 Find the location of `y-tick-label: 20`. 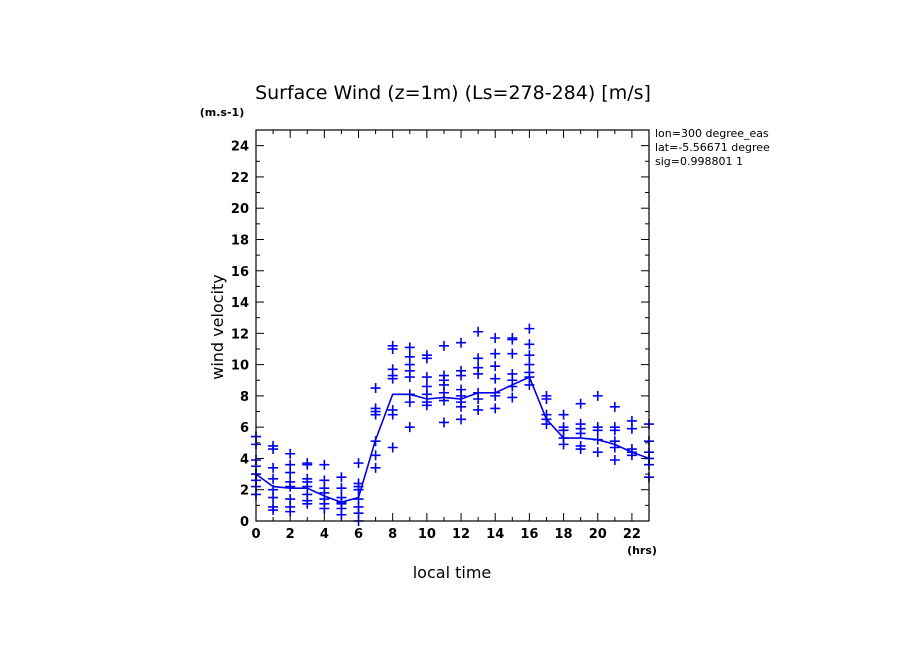

y-tick-label: 20 is located at coordinates (240, 209).